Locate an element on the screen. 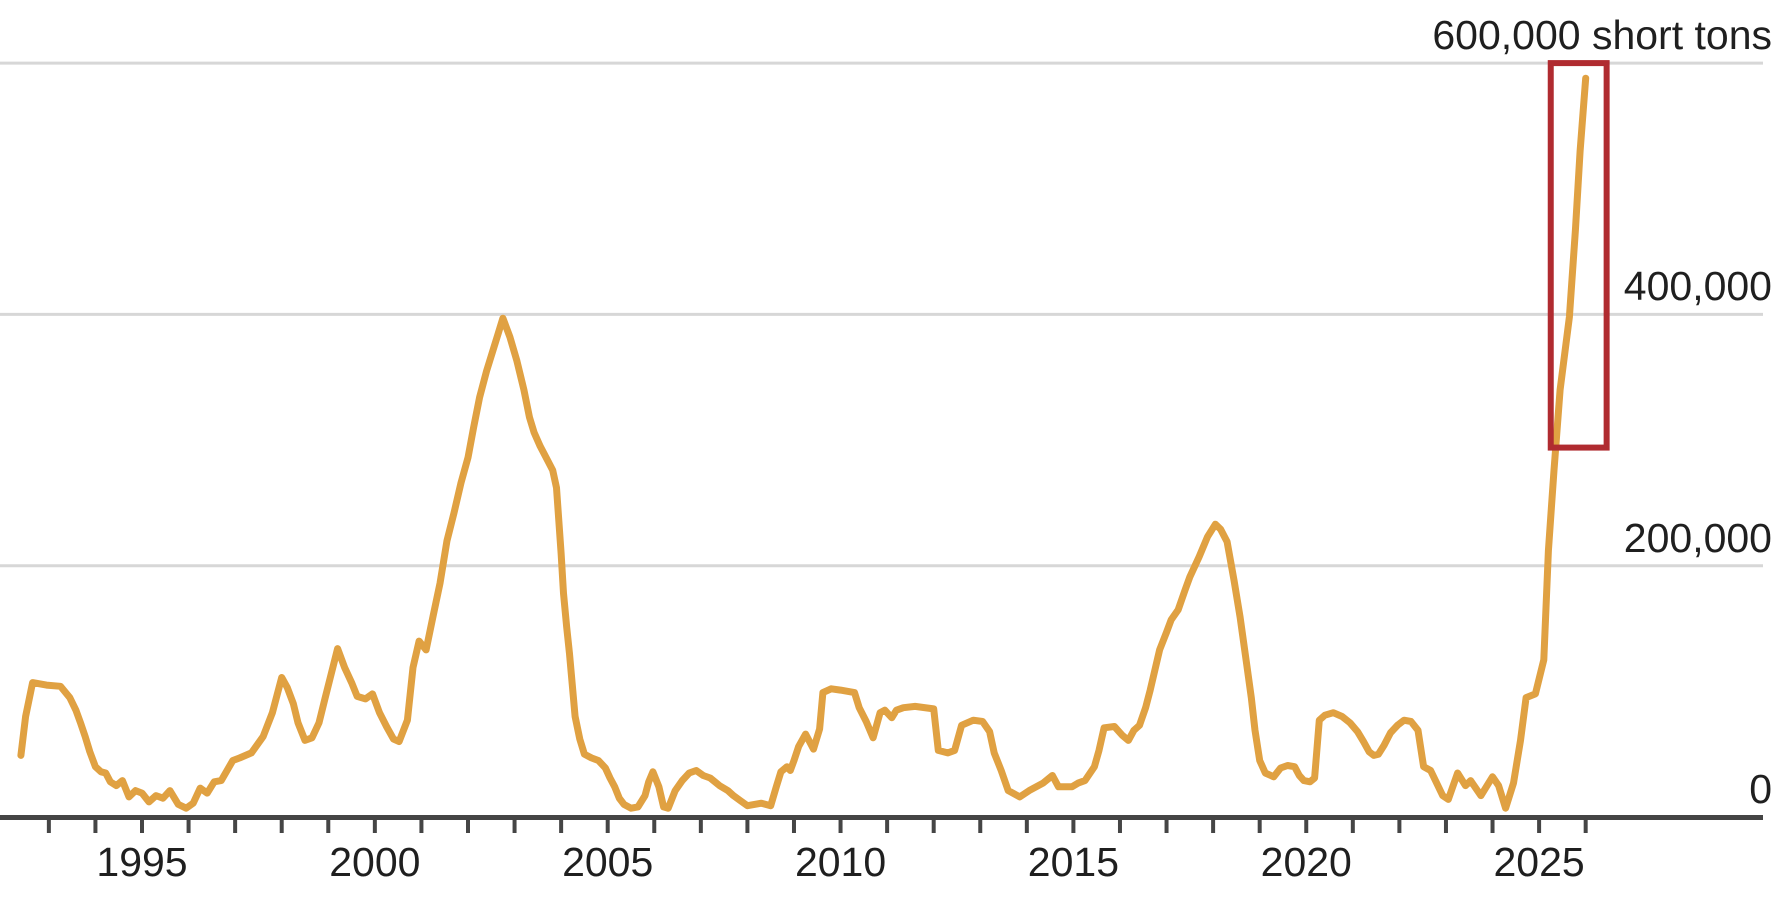 The width and height of the screenshot is (1784, 902). x-axis-tick-label: 2000 is located at coordinates (375, 862).